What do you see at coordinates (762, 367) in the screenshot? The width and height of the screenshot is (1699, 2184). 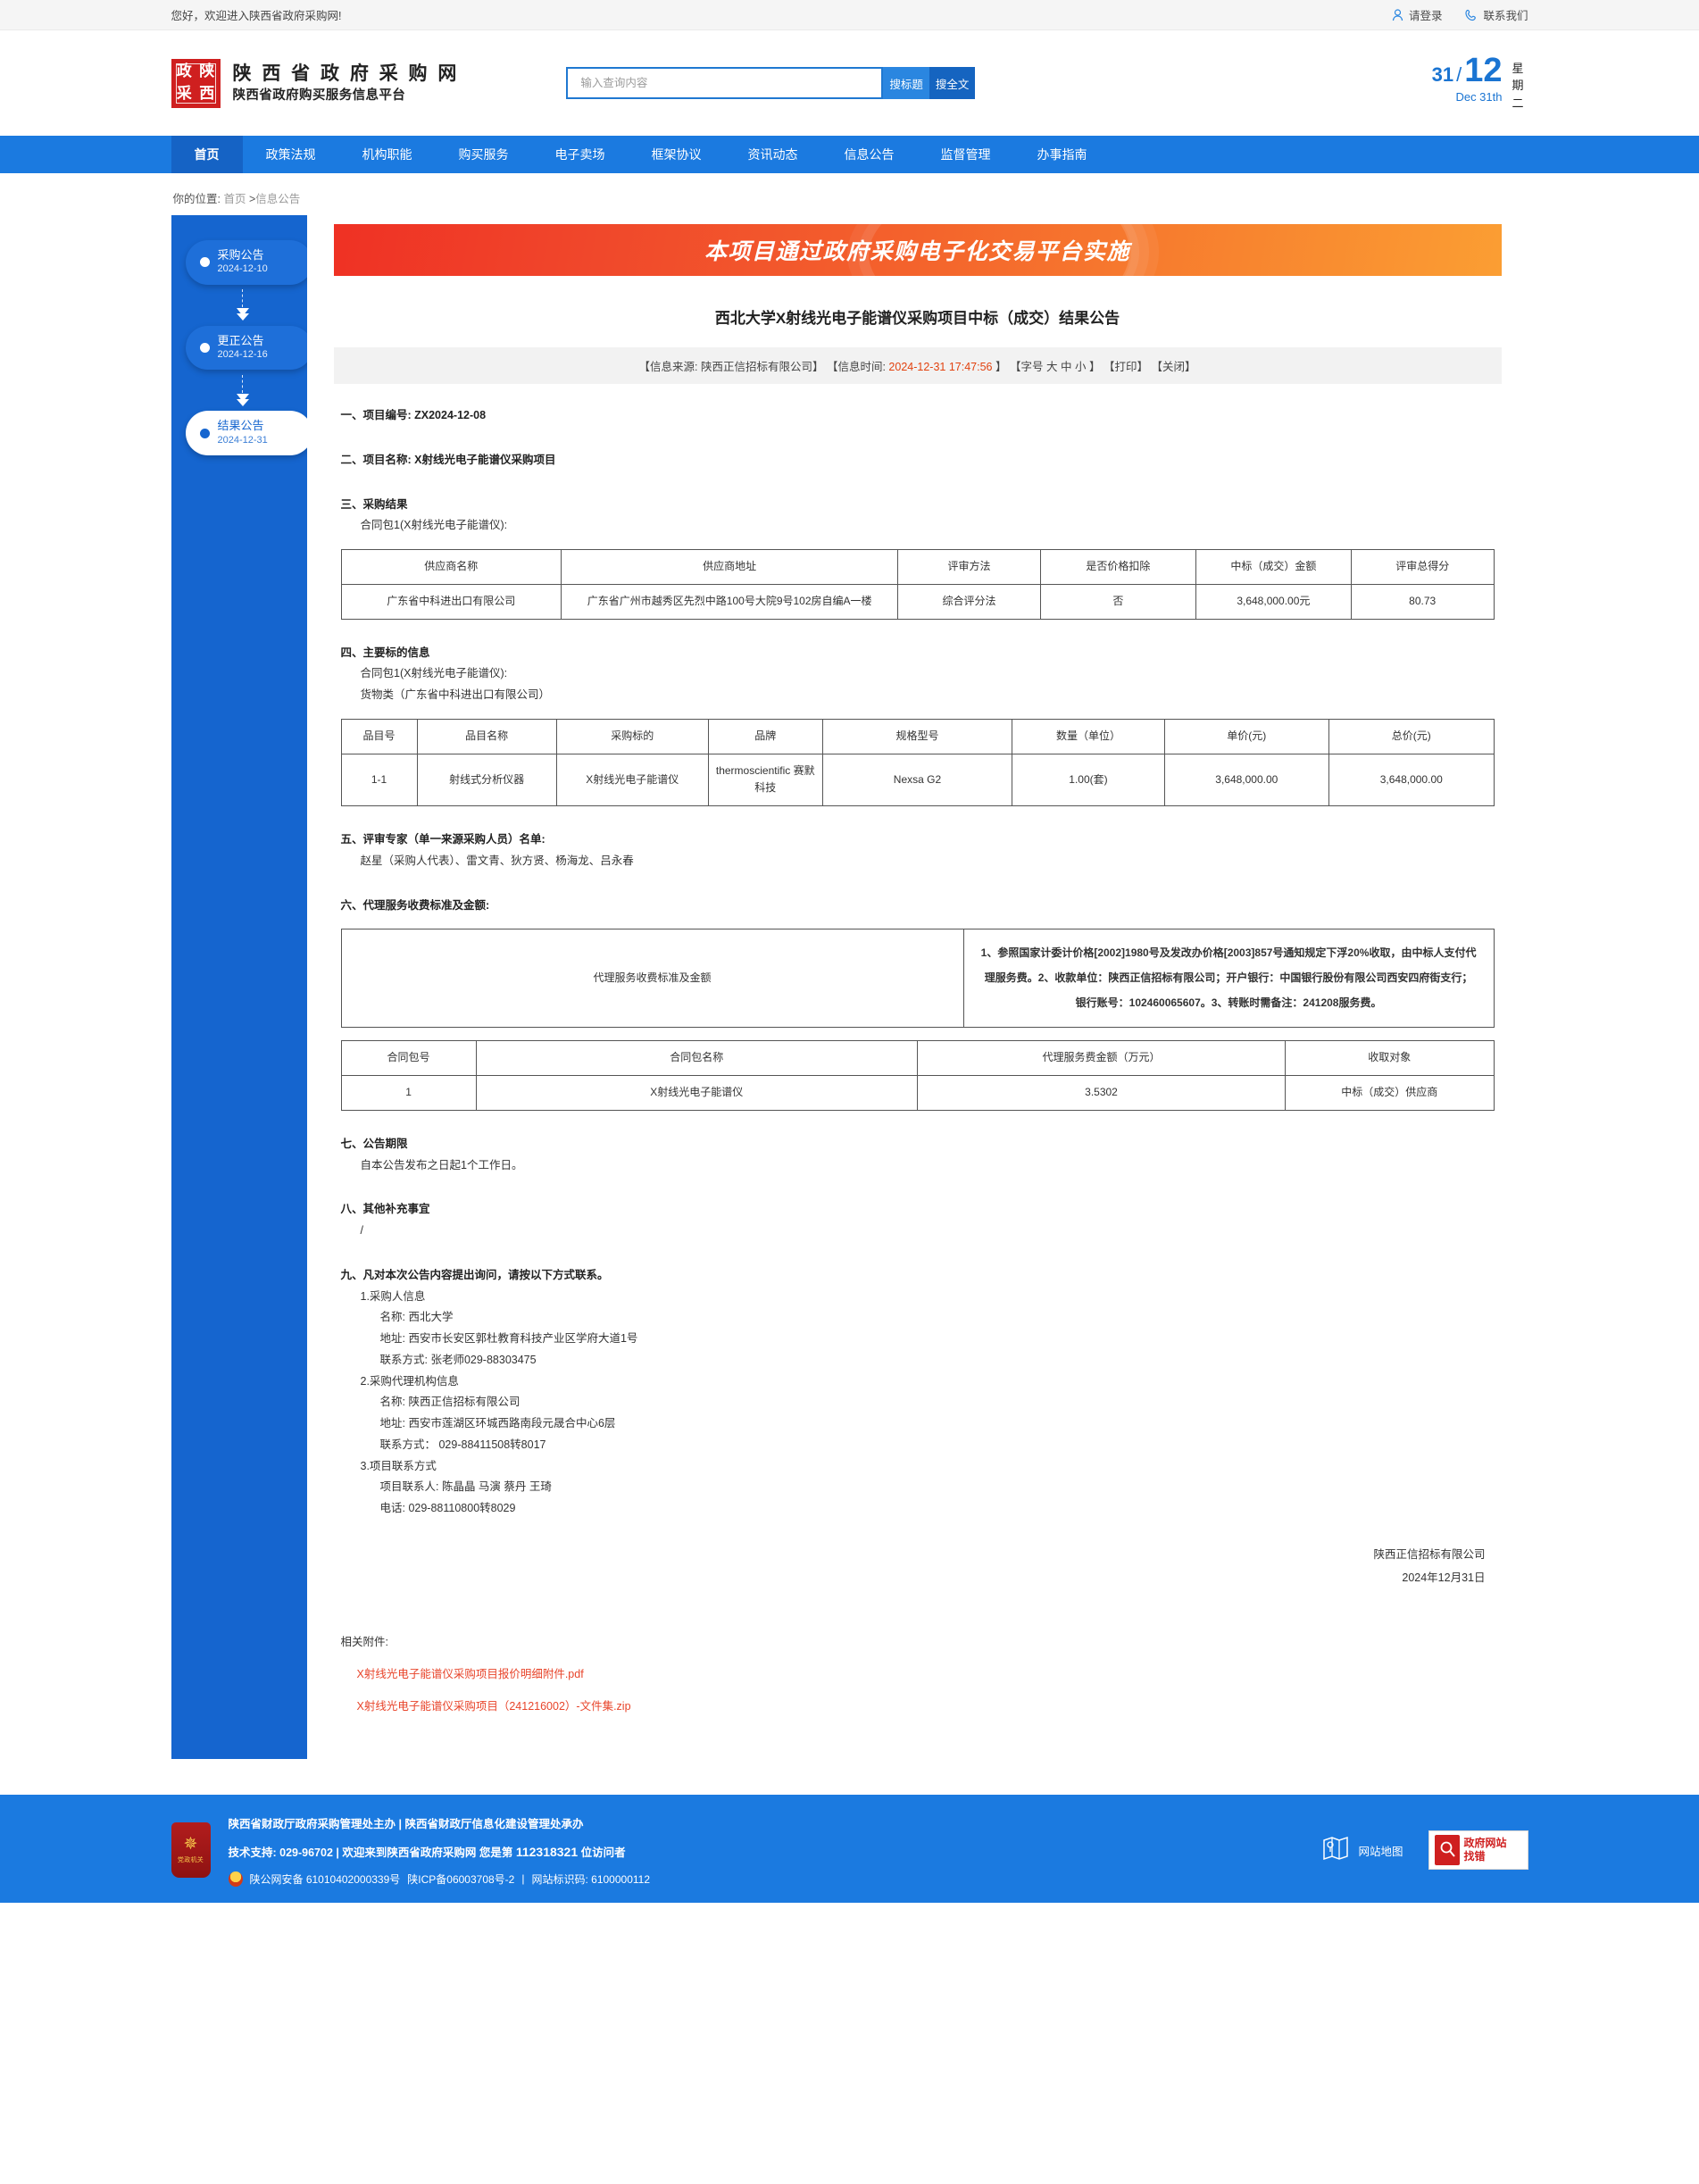 I see `meta-source-value: 陕西正信招标有限公司】` at bounding box center [762, 367].